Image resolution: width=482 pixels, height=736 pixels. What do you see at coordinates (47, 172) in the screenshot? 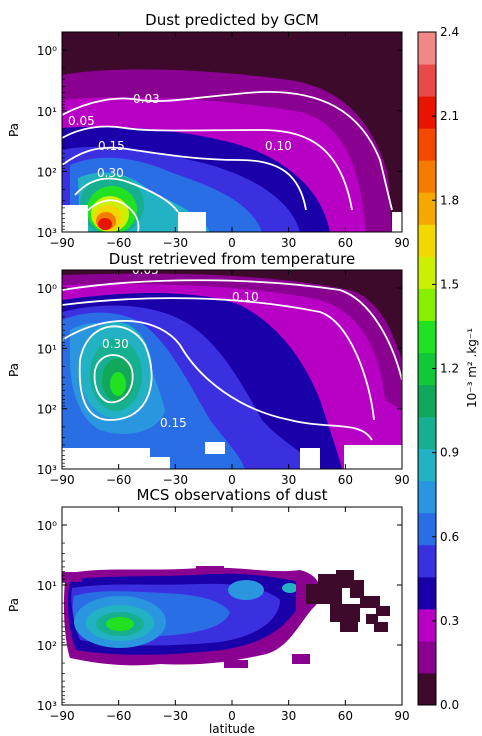
I see `gcm-y-tick-label: 10²` at bounding box center [47, 172].